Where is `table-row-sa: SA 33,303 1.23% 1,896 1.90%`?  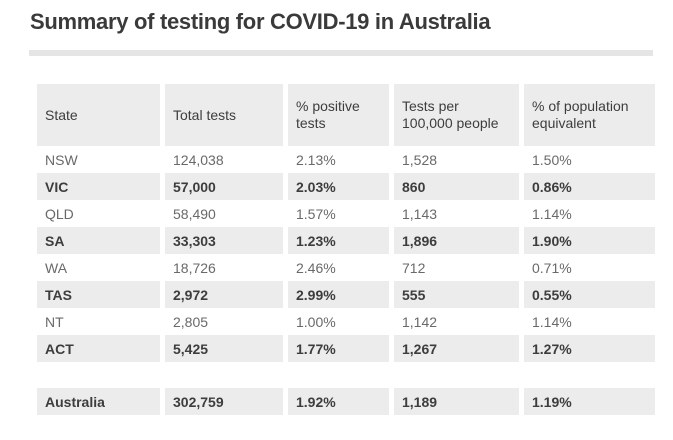 table-row-sa: SA 33,303 1.23% 1,896 1.90% is located at coordinates (346, 240).